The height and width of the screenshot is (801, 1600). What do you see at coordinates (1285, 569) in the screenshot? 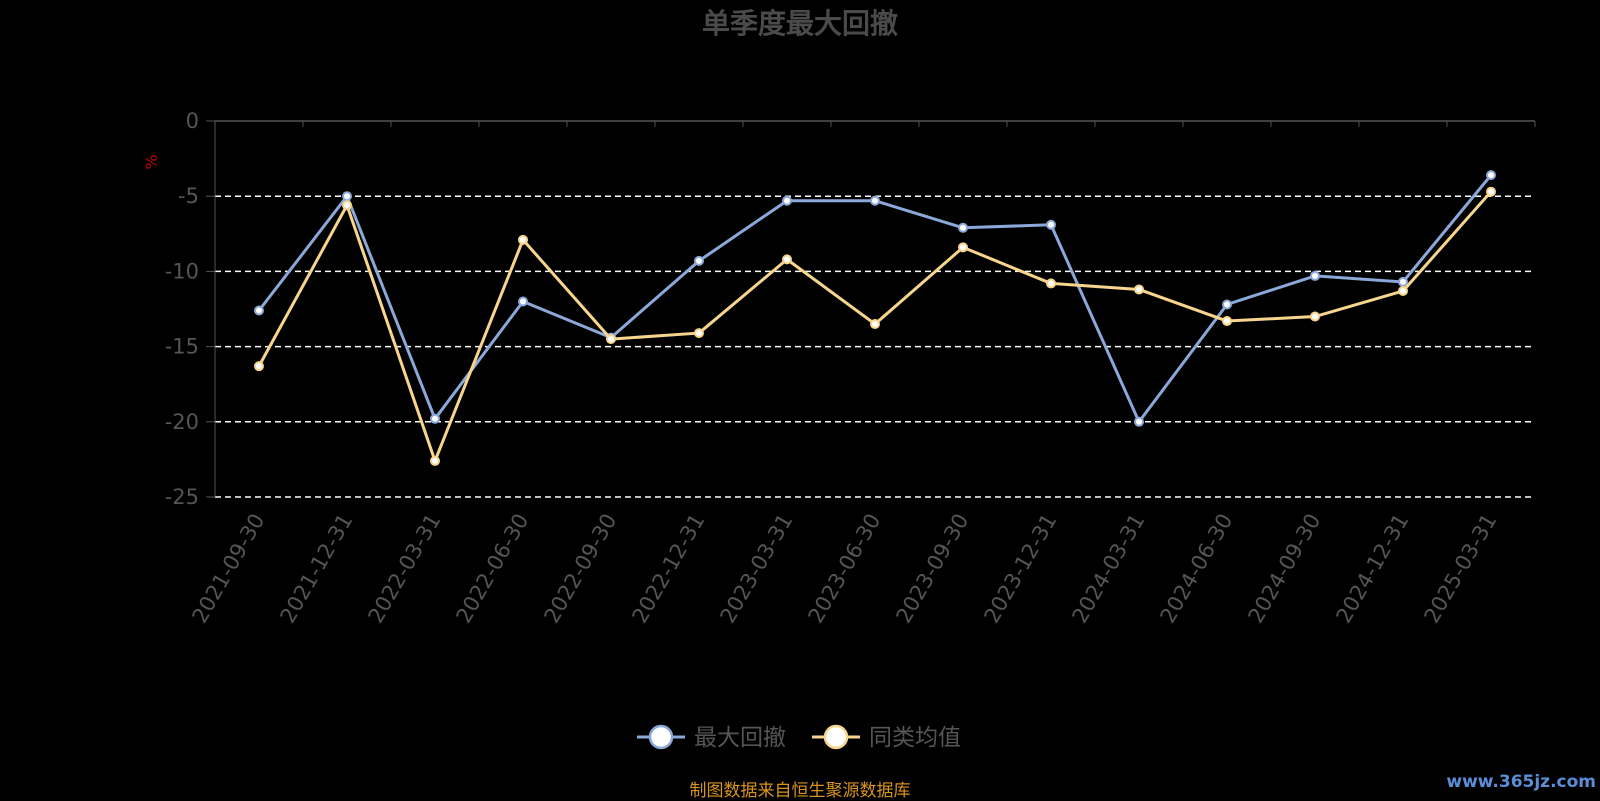
I see `x-tick-label: 2024-09-30` at bounding box center [1285, 569].